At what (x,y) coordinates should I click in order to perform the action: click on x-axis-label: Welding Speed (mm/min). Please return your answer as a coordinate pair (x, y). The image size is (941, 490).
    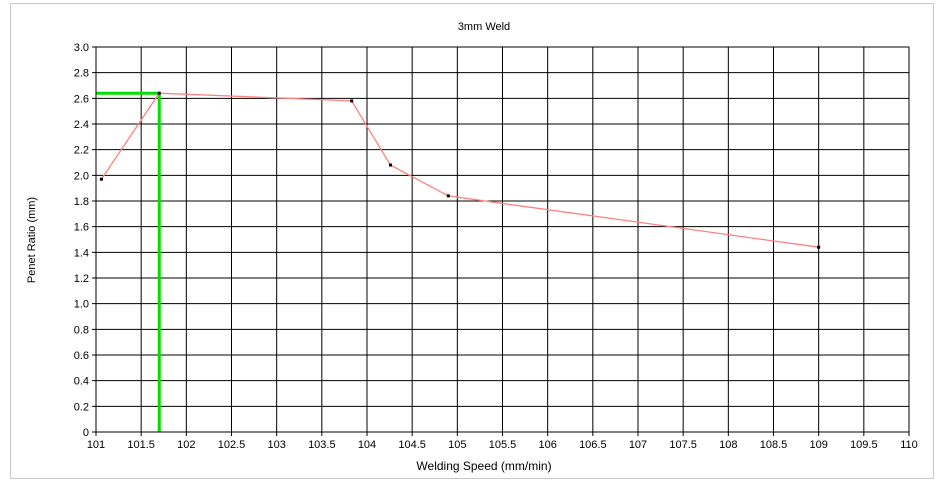
    Looking at the image, I should click on (483, 466).